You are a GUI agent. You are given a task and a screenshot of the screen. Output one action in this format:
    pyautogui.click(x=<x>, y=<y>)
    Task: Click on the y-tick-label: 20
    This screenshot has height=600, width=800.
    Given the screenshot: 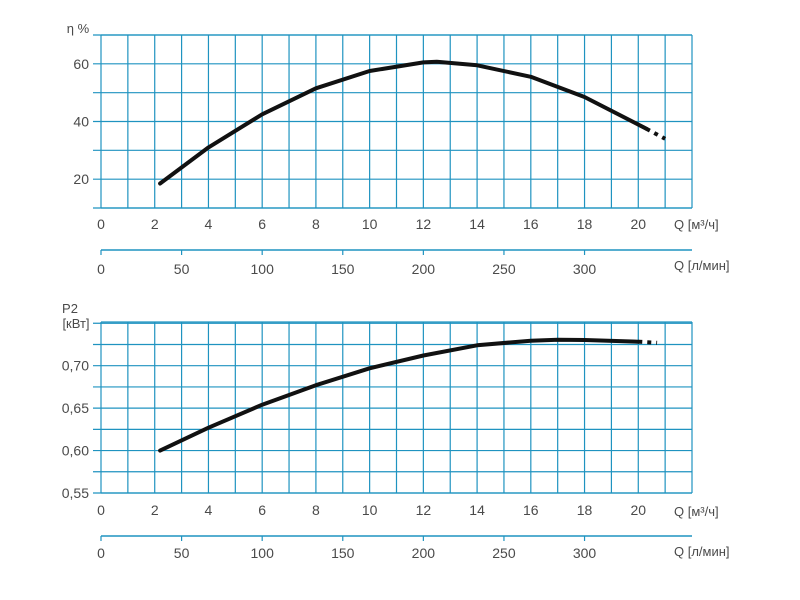 What is the action you would take?
    pyautogui.click(x=81, y=179)
    